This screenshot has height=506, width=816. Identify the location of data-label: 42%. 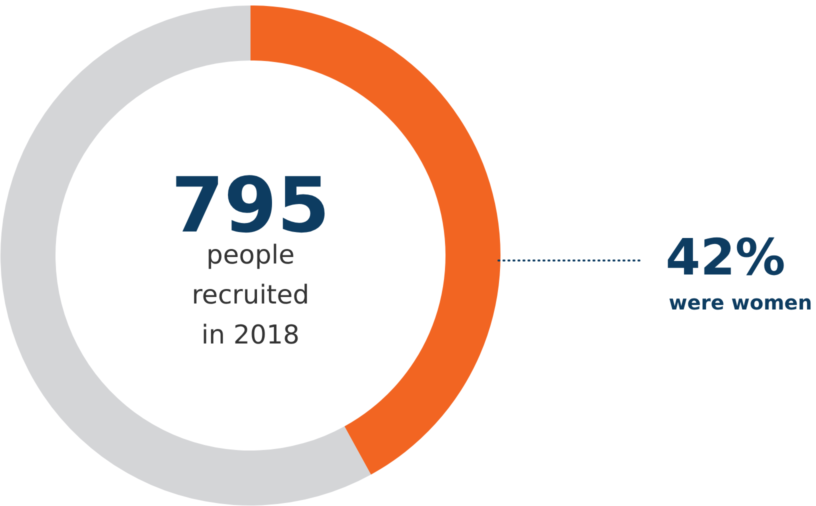
(726, 257).